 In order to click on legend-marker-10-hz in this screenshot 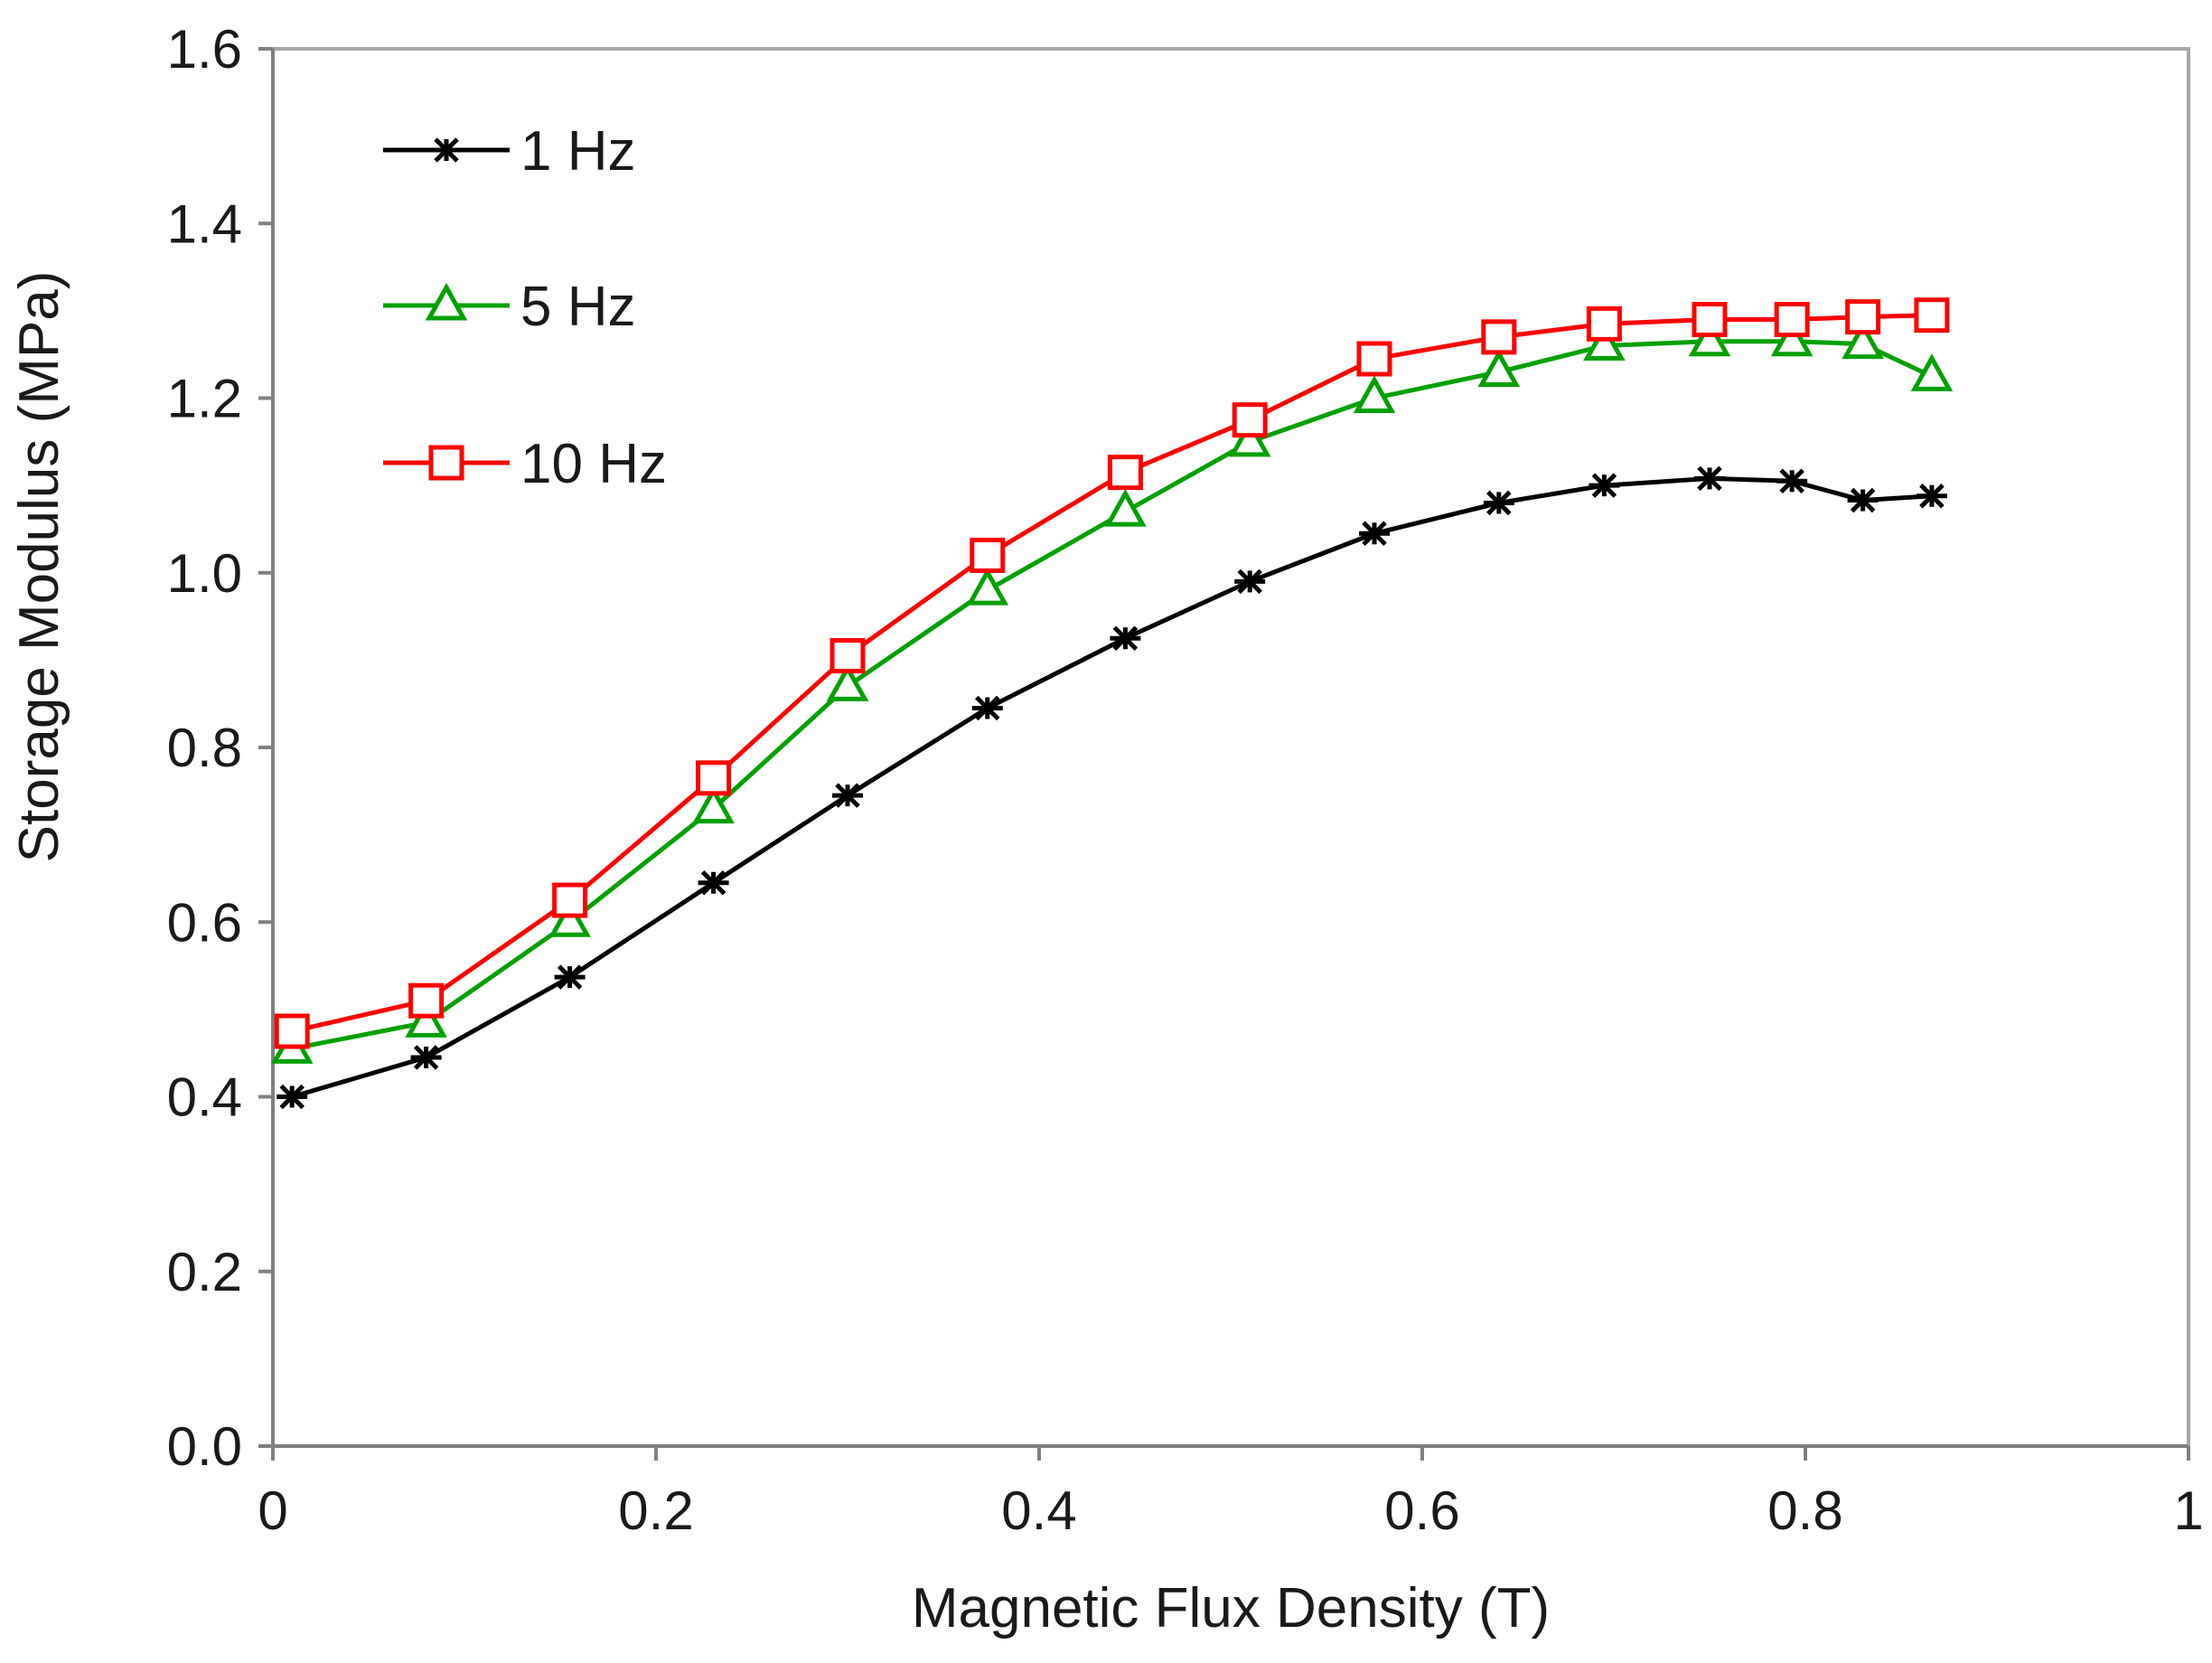, I will do `click(446, 463)`.